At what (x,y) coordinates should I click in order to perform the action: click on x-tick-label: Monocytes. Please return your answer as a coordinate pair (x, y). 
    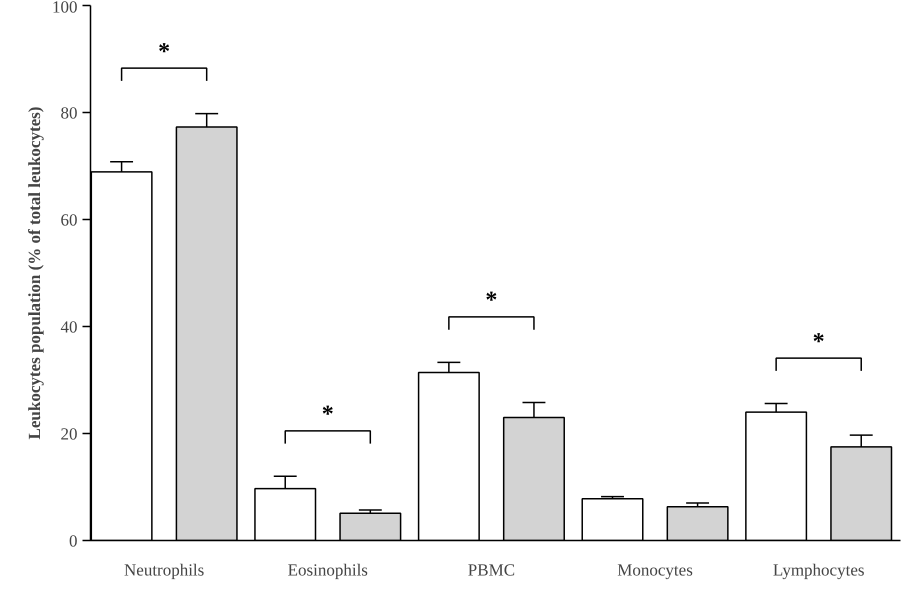
    Looking at the image, I should click on (655, 570).